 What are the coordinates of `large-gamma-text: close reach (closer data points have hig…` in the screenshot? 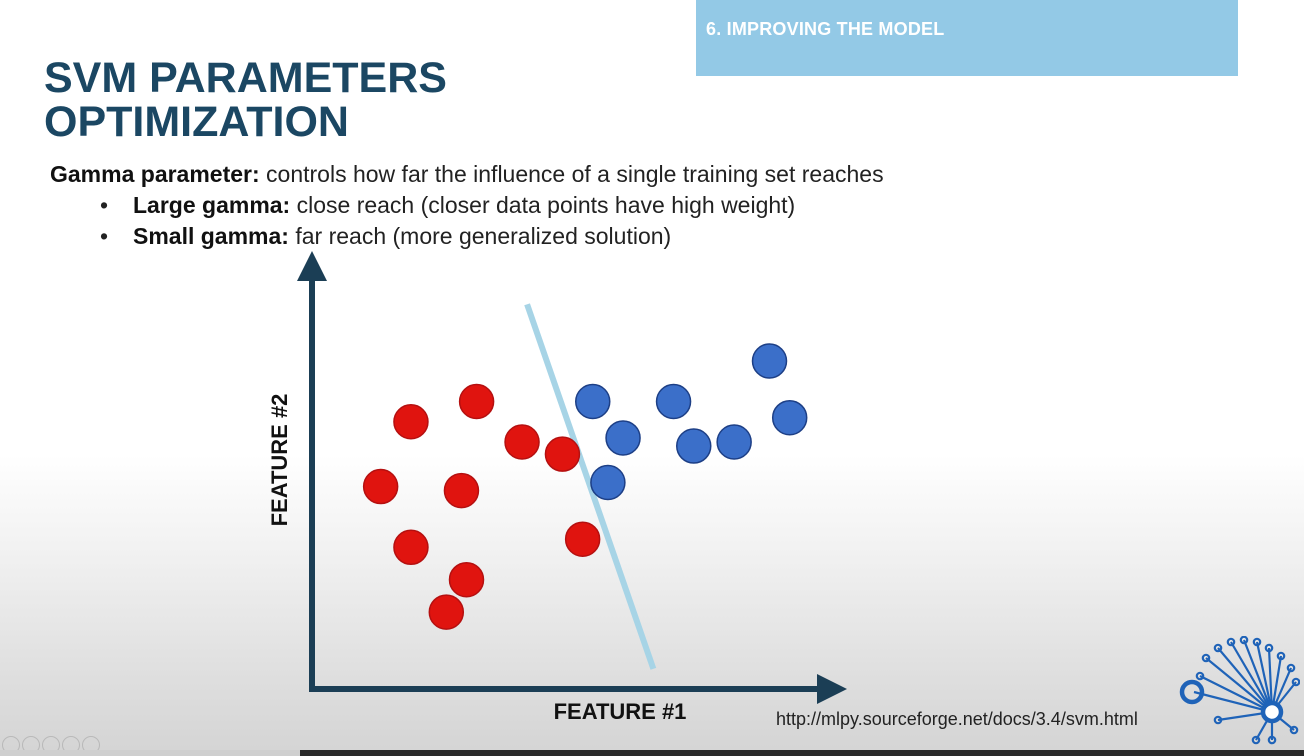 It's located at (543, 205).